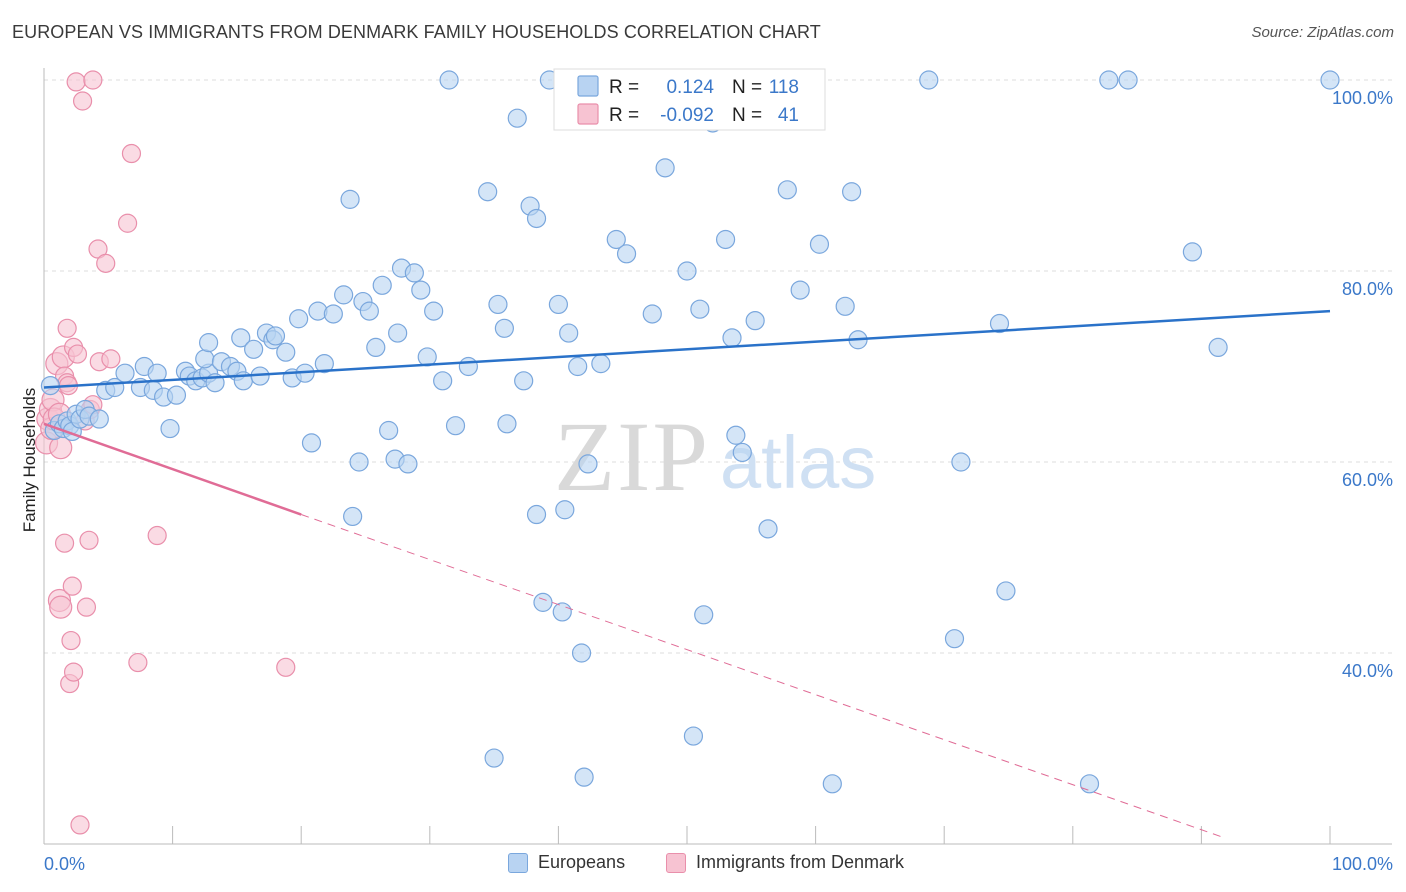 The height and width of the screenshot is (892, 1406). Describe the element at coordinates (172, 469) in the screenshot. I see `denmark-trend-line` at that location.